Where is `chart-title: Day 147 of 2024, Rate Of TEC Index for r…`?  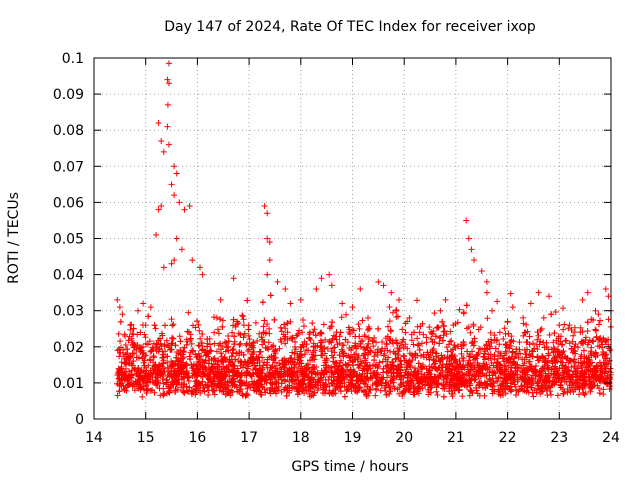
chart-title: Day 147 of 2024, Rate Of TEC Index for r… is located at coordinates (350, 27).